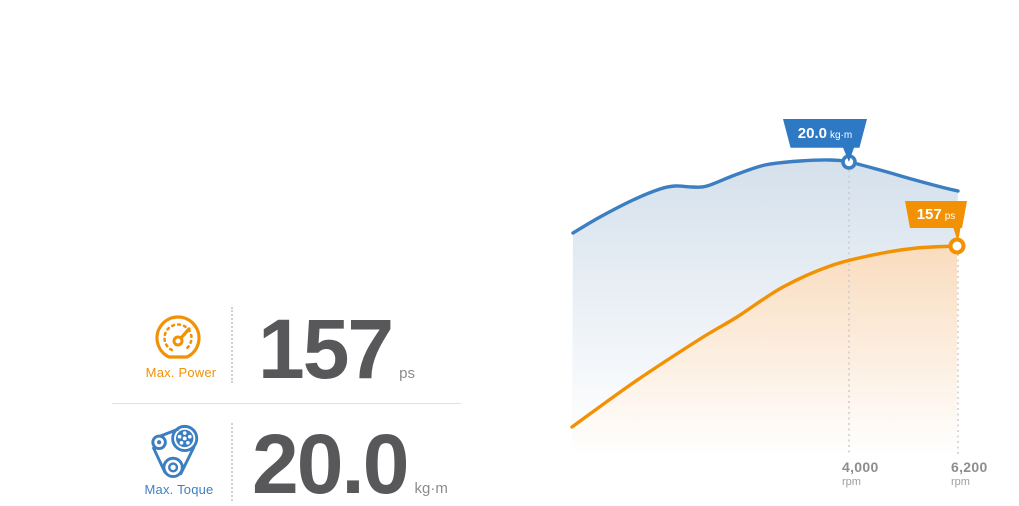  What do you see at coordinates (929, 214) in the screenshot?
I see `power-peak-value: 157` at bounding box center [929, 214].